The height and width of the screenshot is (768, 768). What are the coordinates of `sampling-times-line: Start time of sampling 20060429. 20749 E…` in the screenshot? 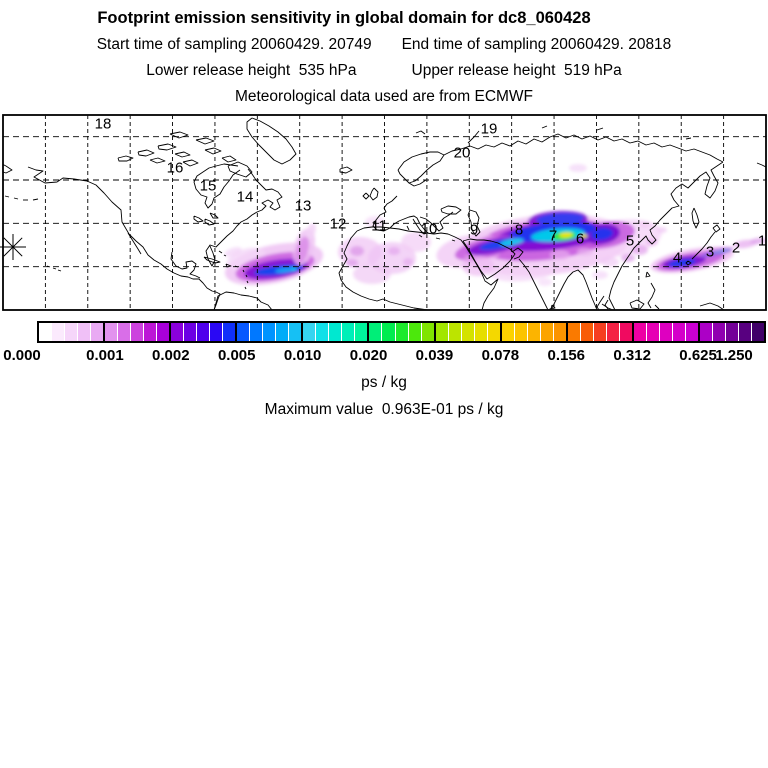 It's located at (384, 45).